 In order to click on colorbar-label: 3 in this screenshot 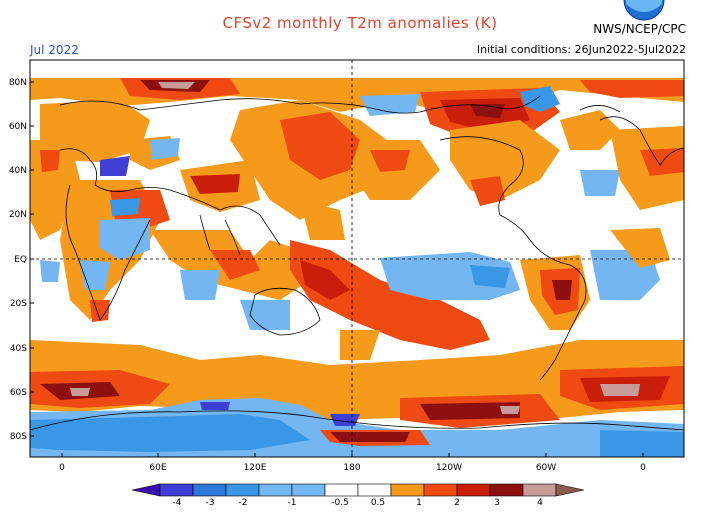, I will do `click(497, 503)`.